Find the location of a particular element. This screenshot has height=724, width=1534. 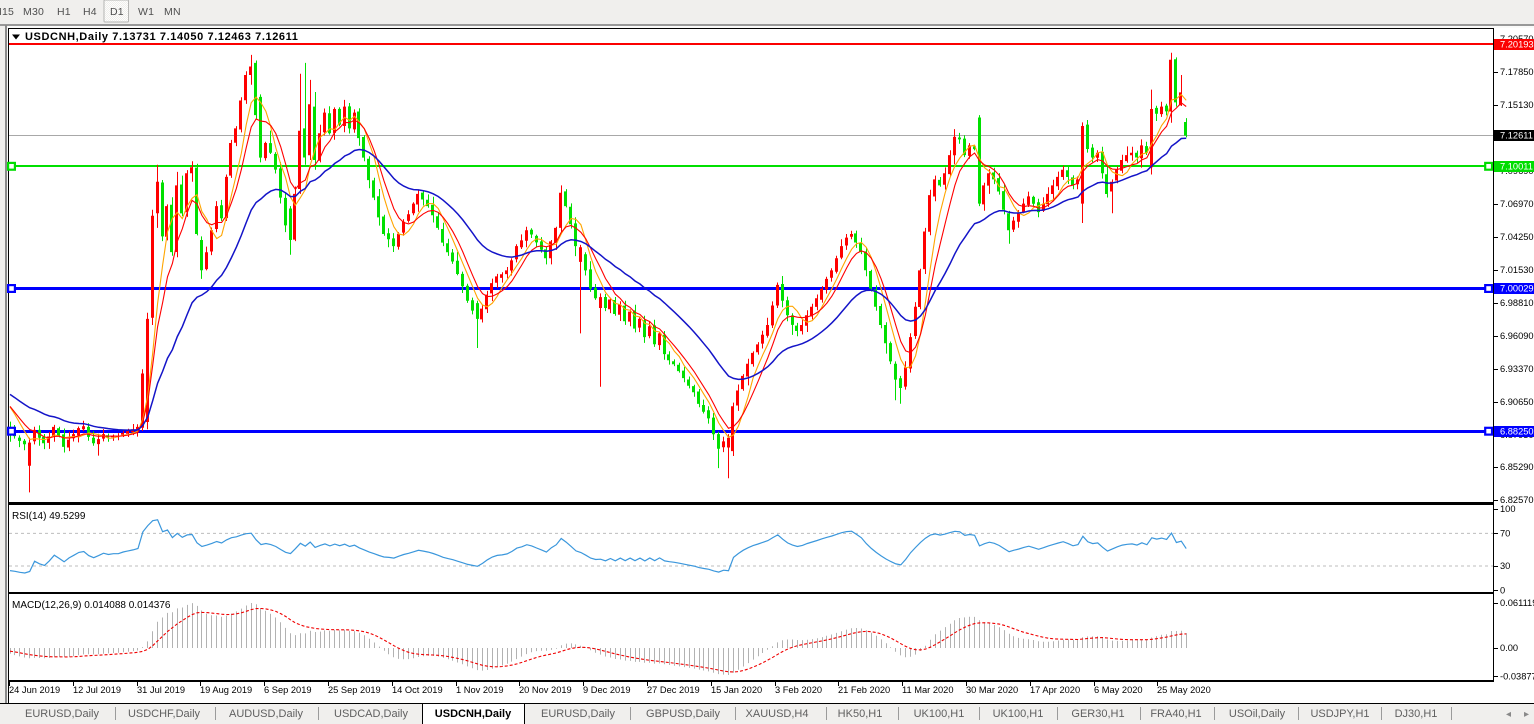

svg-text: 7.12611 is located at coordinates (1516, 136).